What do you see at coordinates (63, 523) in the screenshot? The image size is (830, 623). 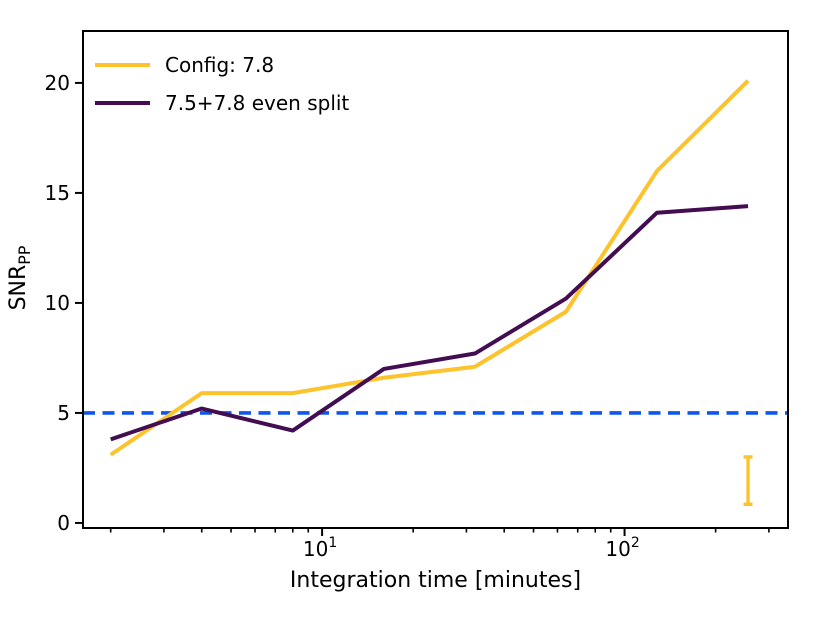 I see `y-tick-label: 0` at bounding box center [63, 523].